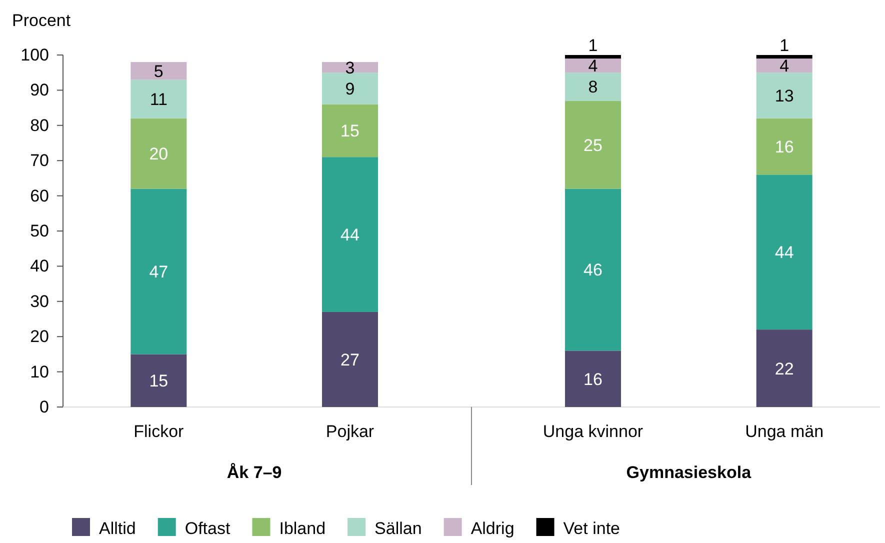  I want to click on y-tick-label: 100, so click(34, 54).